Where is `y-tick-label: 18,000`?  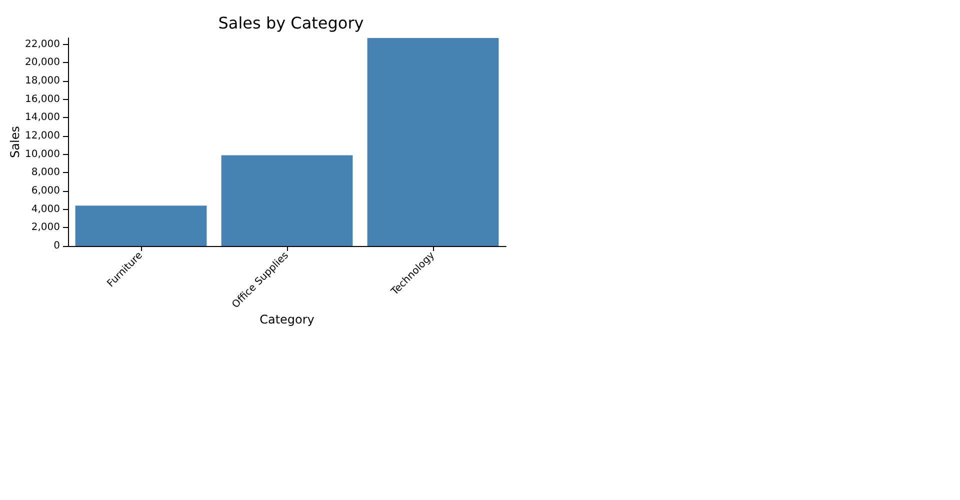 y-tick-label: 18,000 is located at coordinates (42, 81).